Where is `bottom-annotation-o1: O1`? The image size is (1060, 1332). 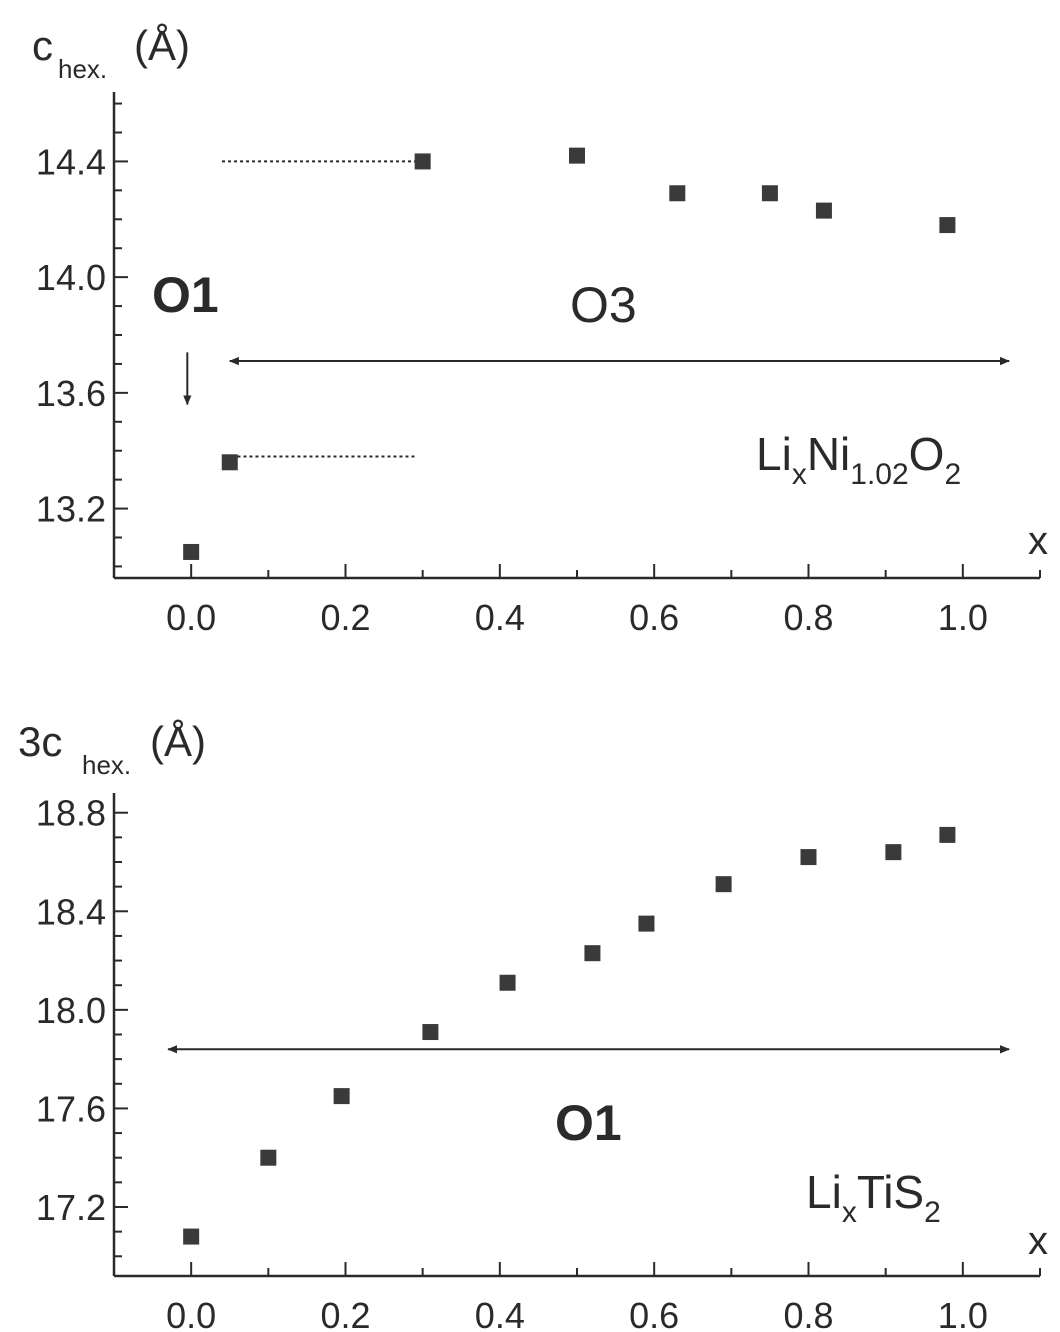 bottom-annotation-o1: O1 is located at coordinates (588, 1123).